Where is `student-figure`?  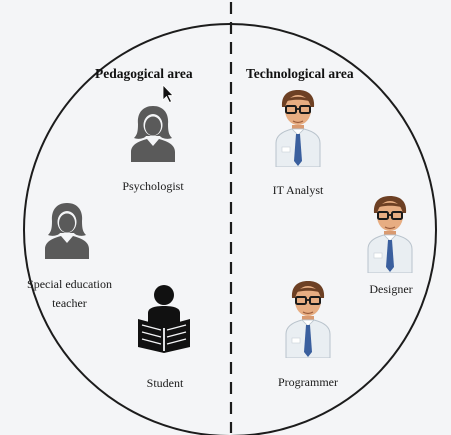 student-figure is located at coordinates (164, 318).